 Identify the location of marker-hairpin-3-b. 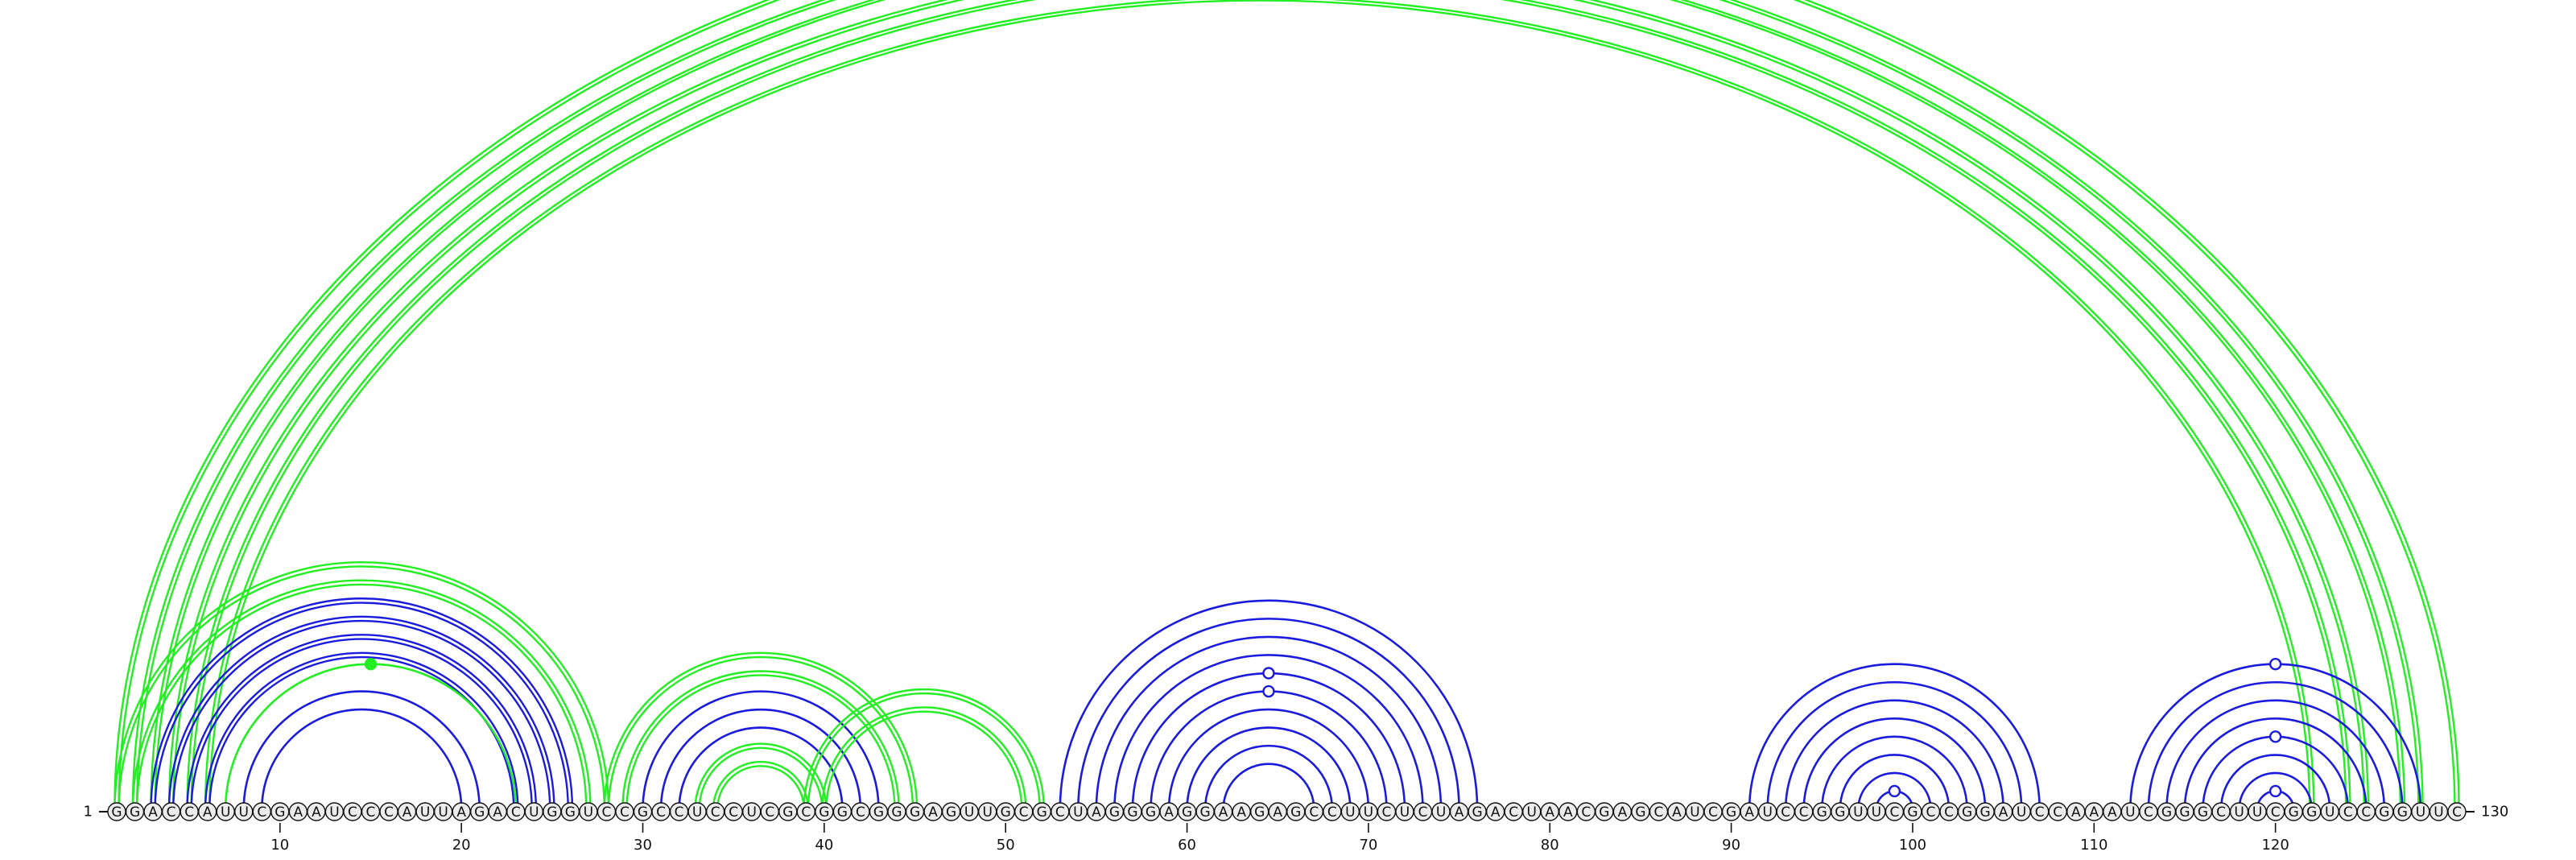
(1268, 691).